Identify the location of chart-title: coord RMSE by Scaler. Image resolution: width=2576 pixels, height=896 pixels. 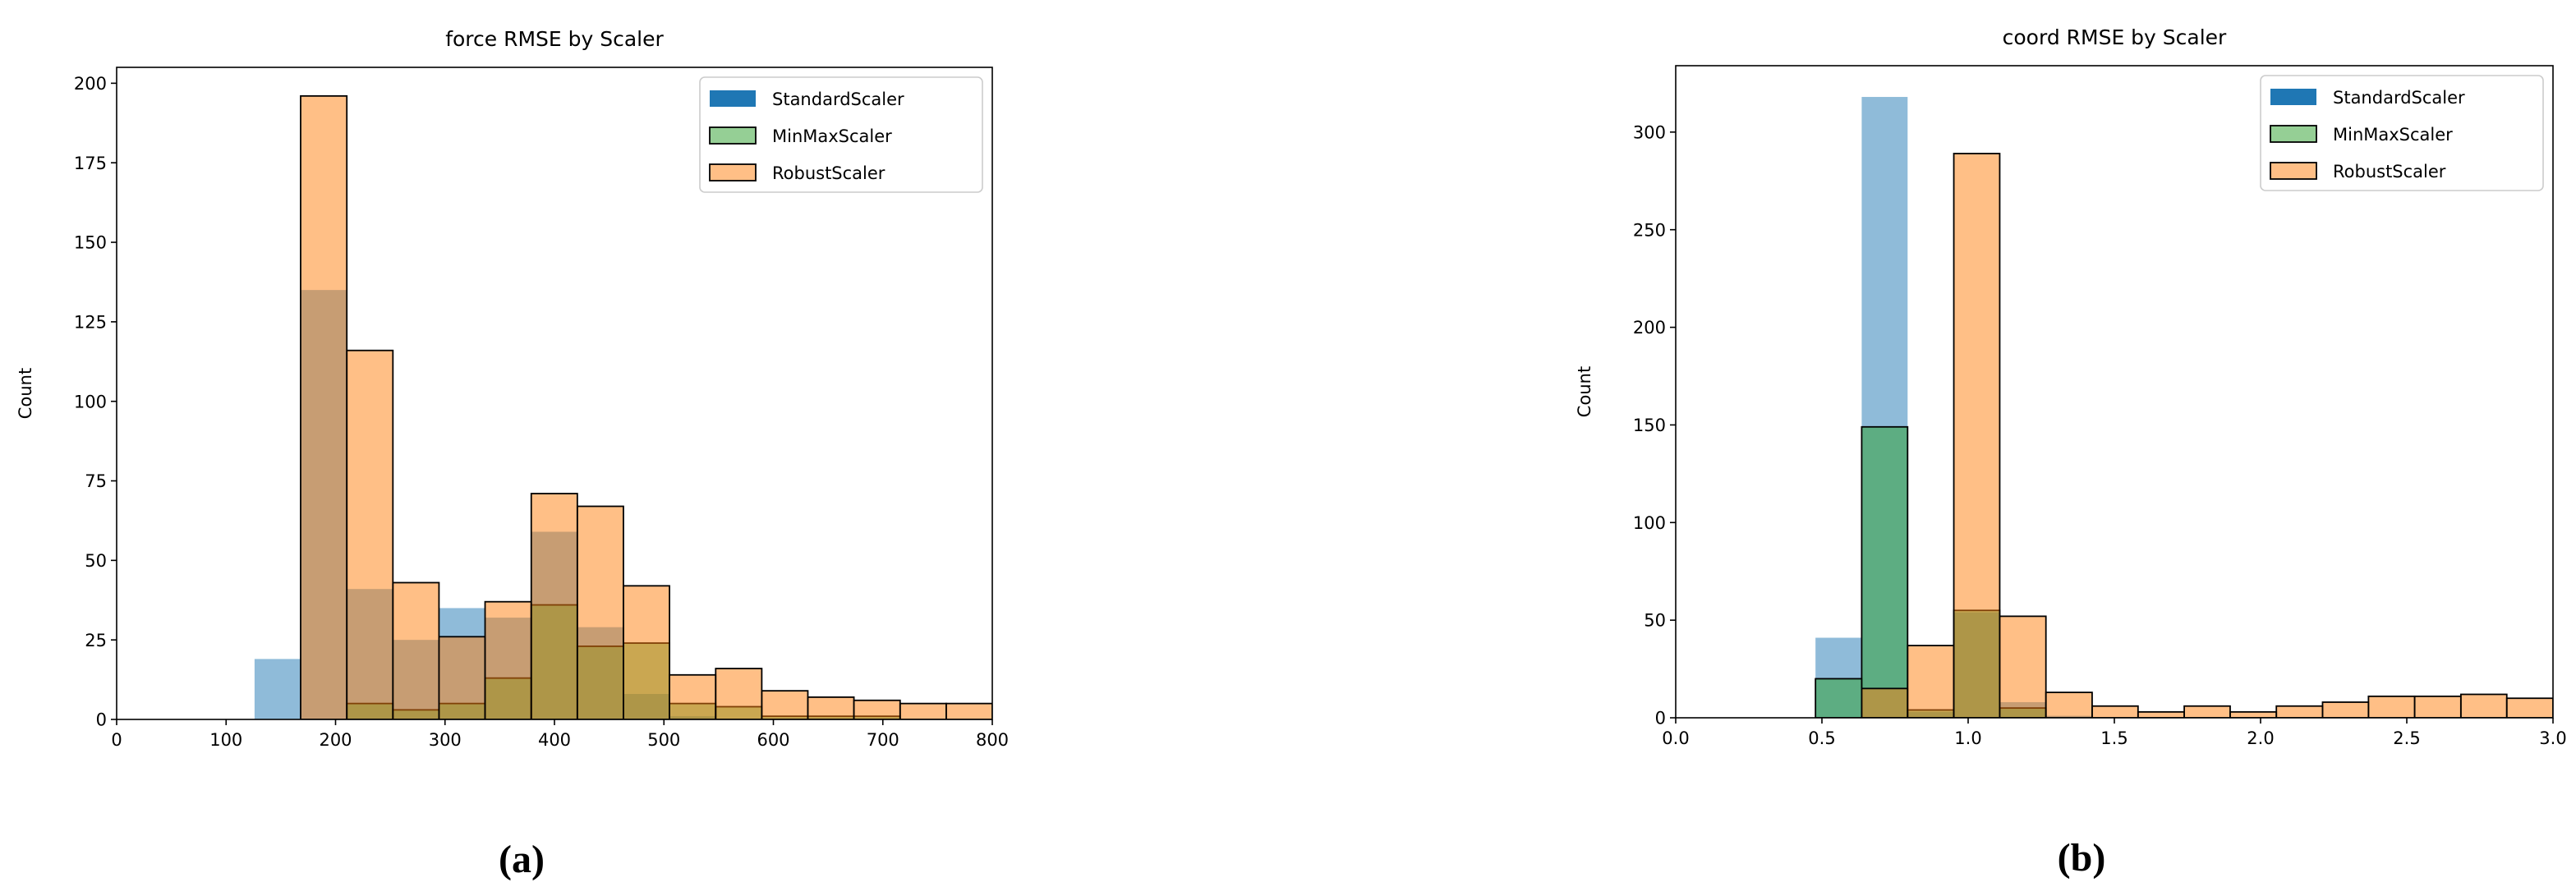
(2115, 37).